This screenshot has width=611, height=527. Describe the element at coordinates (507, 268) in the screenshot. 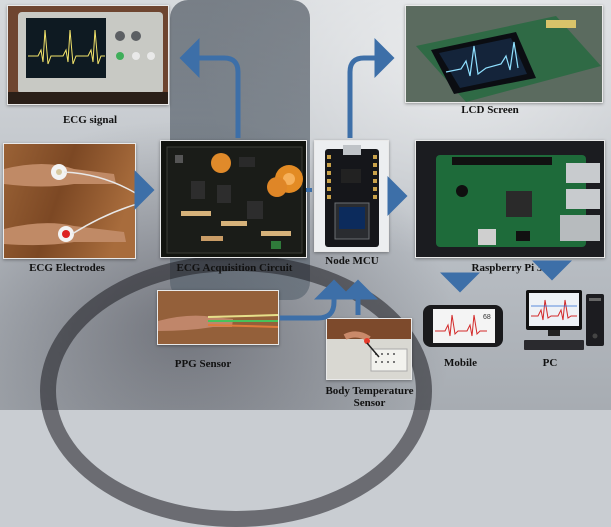

I see `raspberry-pi-label: Raspberry Pi 3` at that location.